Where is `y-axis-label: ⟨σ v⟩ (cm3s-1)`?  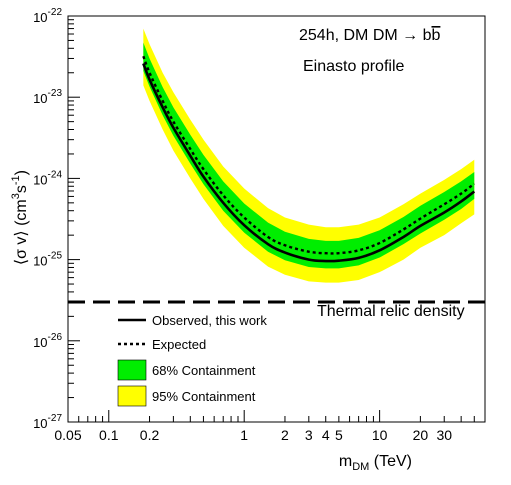 y-axis-label: ⟨σ v⟩ (cm3s-1) is located at coordinates (20, 217).